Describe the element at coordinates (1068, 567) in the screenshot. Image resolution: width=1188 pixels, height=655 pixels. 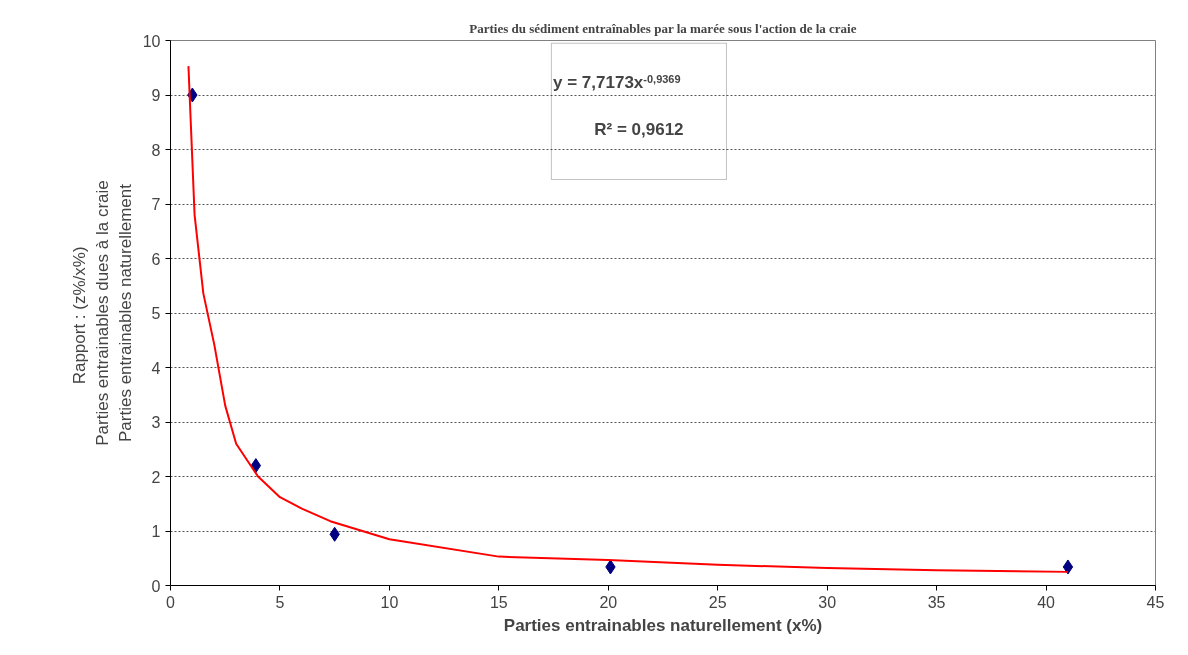
I see `point` at that location.